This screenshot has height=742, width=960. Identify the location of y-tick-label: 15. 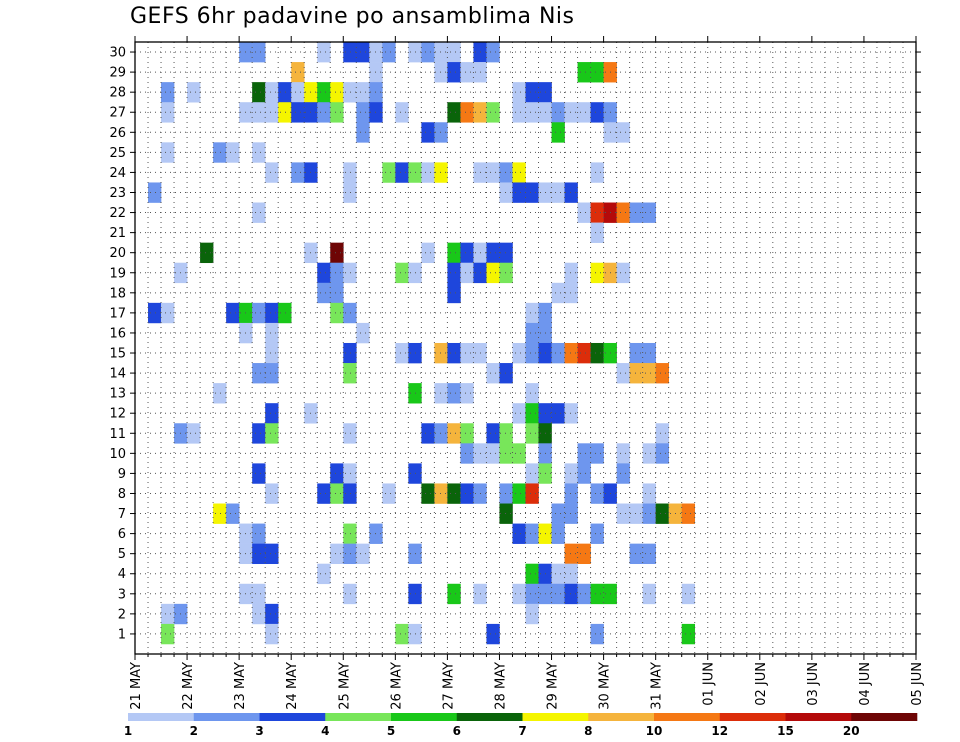
(117, 354).